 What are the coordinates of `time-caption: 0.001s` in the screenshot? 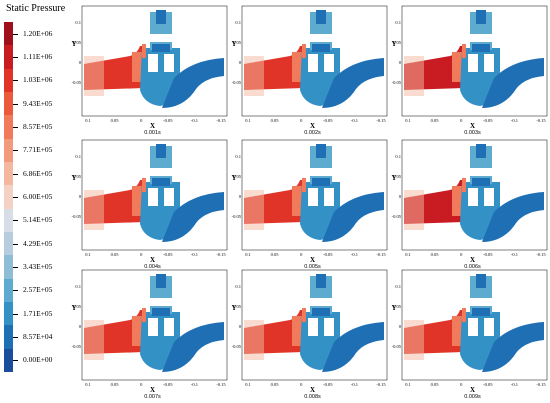 It's located at (152, 133).